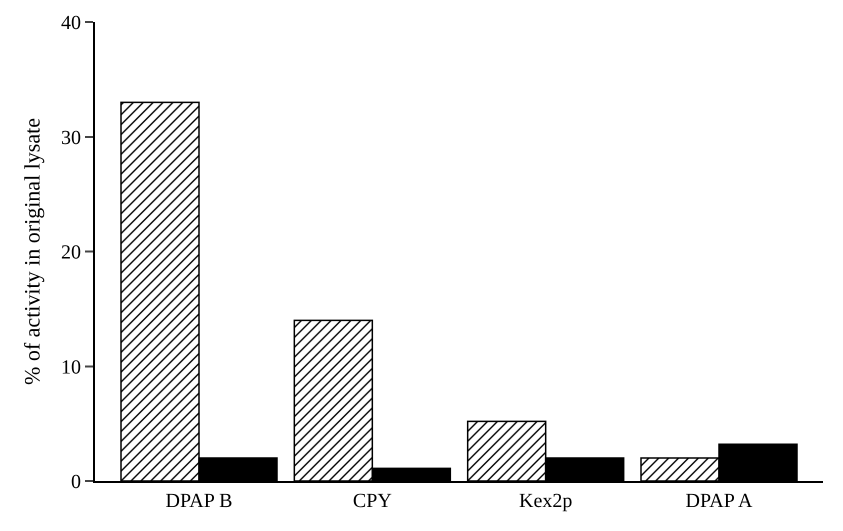  What do you see at coordinates (199, 501) in the screenshot?
I see `x-tick-label: DPAP B` at bounding box center [199, 501].